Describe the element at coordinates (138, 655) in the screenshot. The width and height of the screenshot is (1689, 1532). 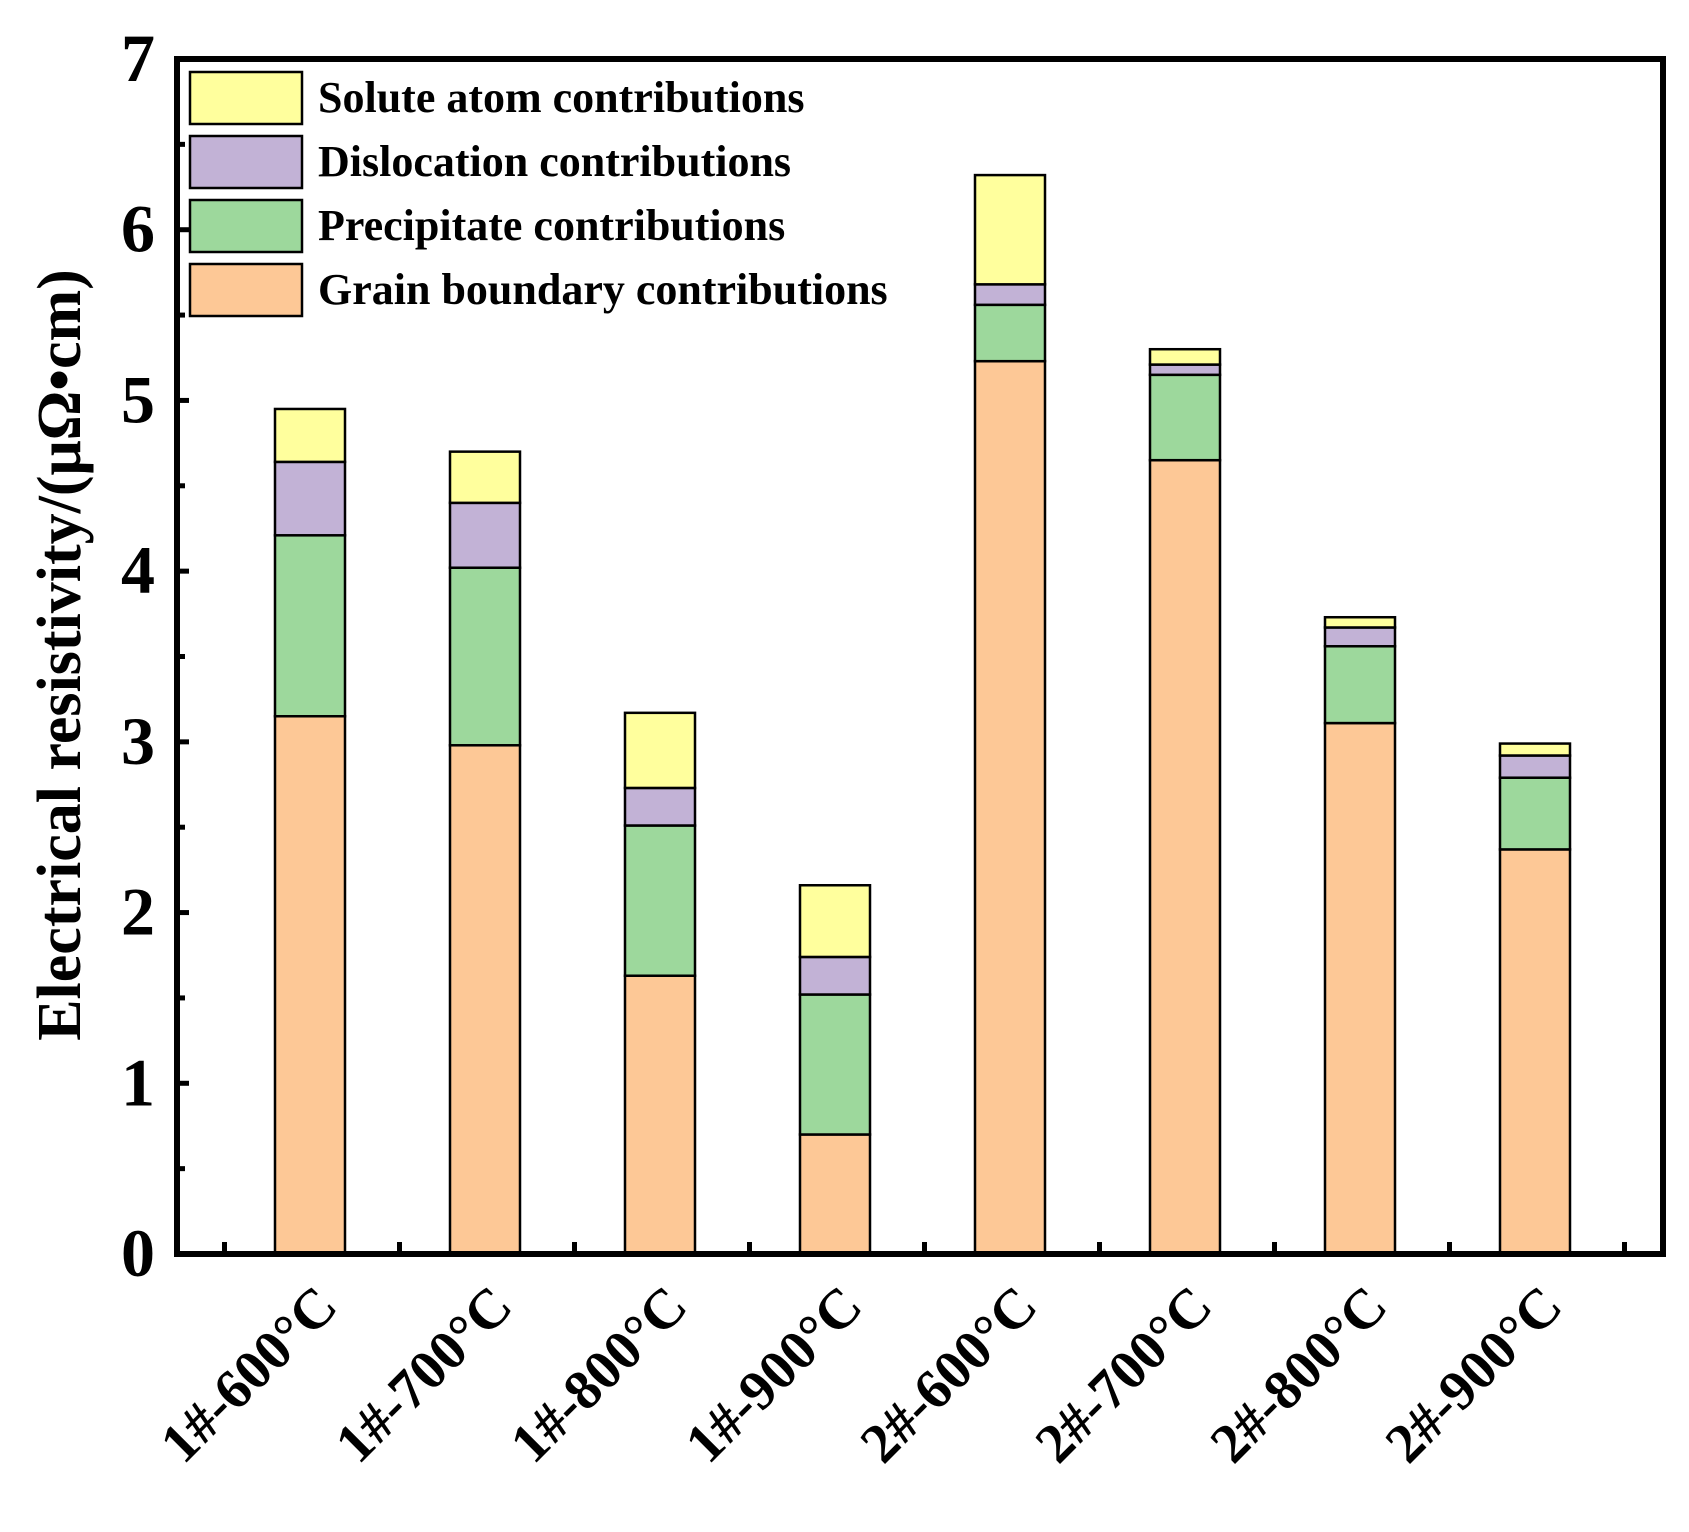
I see `y-tick-labels: 0 1 2 3 4 5 6 7` at that location.